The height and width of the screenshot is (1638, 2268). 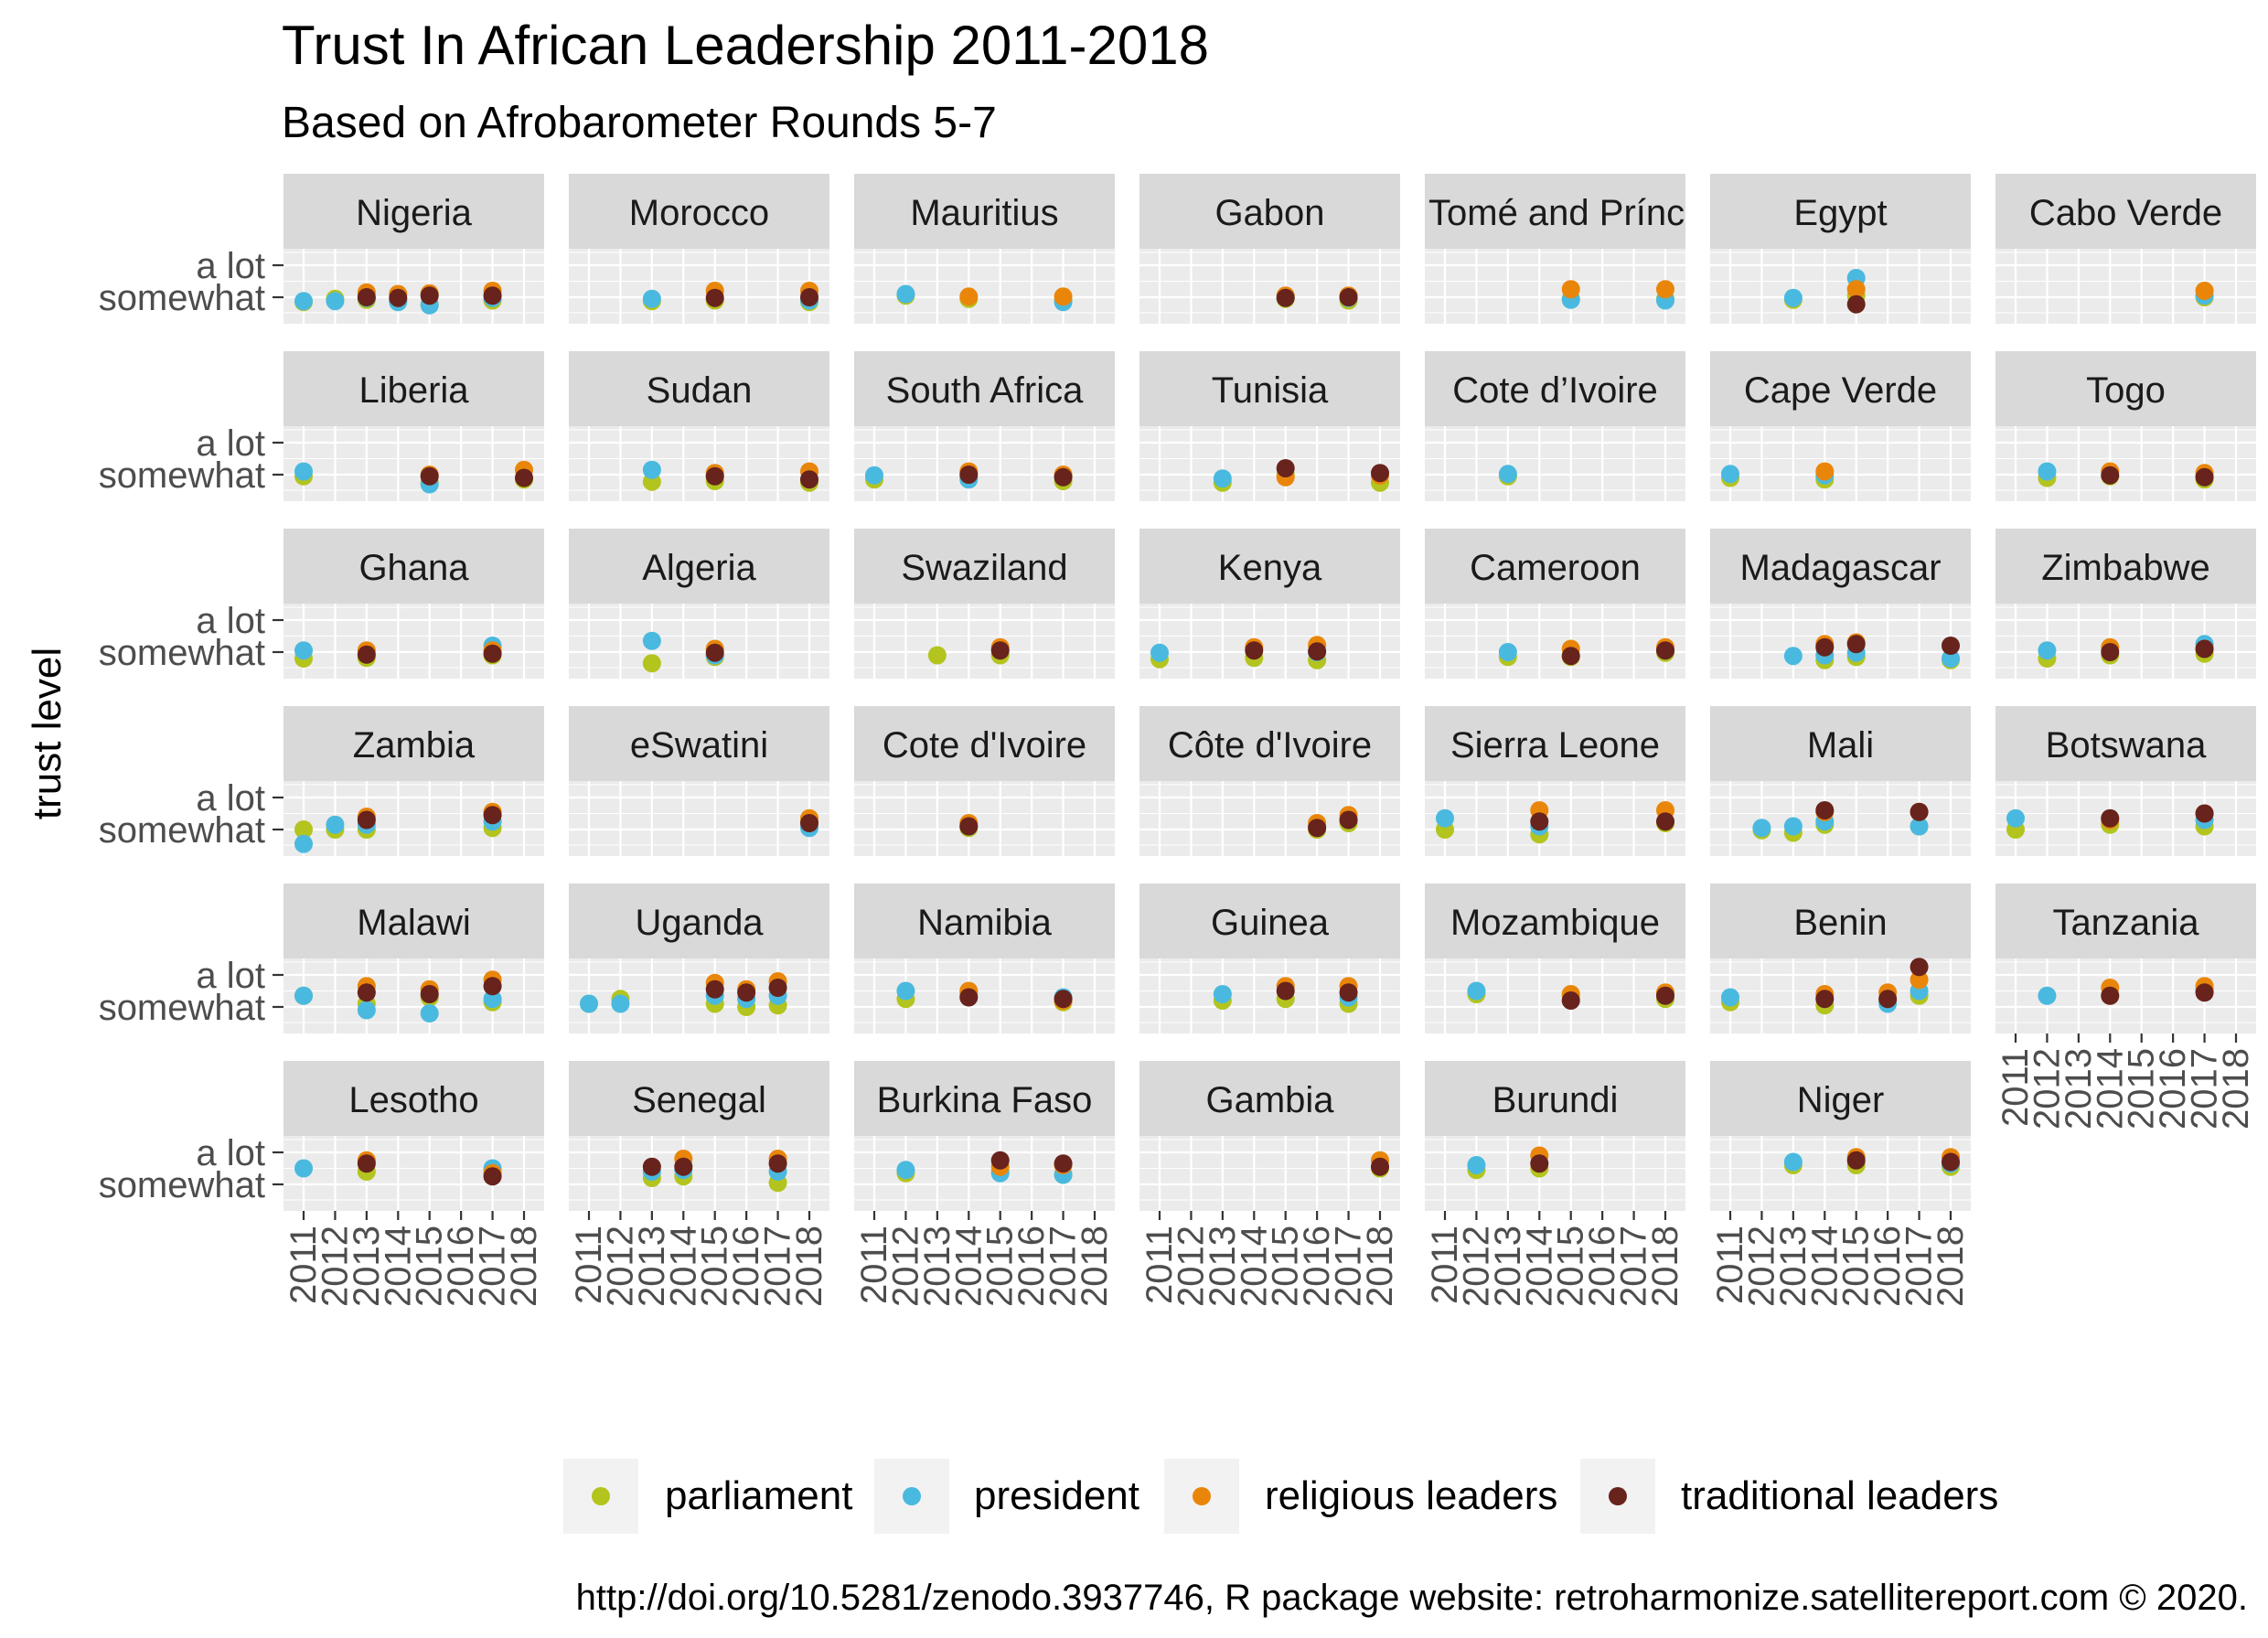 What do you see at coordinates (414, 745) in the screenshot?
I see `facet-label: Zambia` at bounding box center [414, 745].